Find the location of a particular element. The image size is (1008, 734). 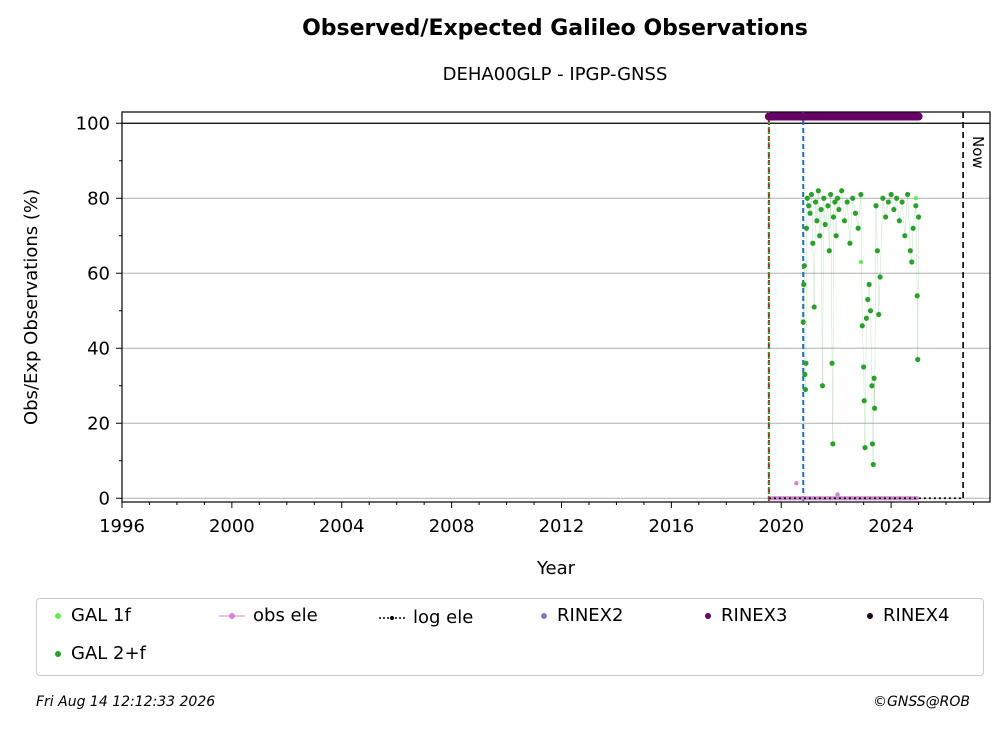

x-tick-label: 1996 is located at coordinates (122, 526).